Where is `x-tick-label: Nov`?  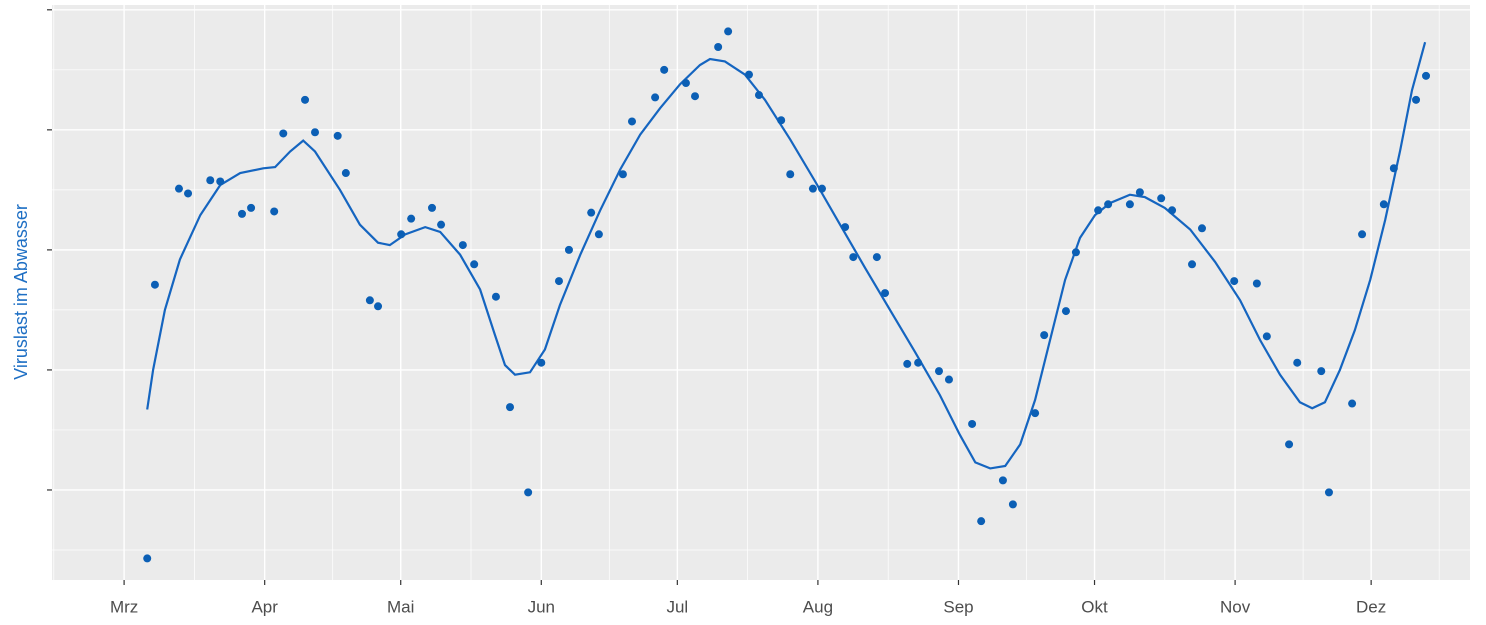
x-tick-label: Nov is located at coordinates (1235, 606).